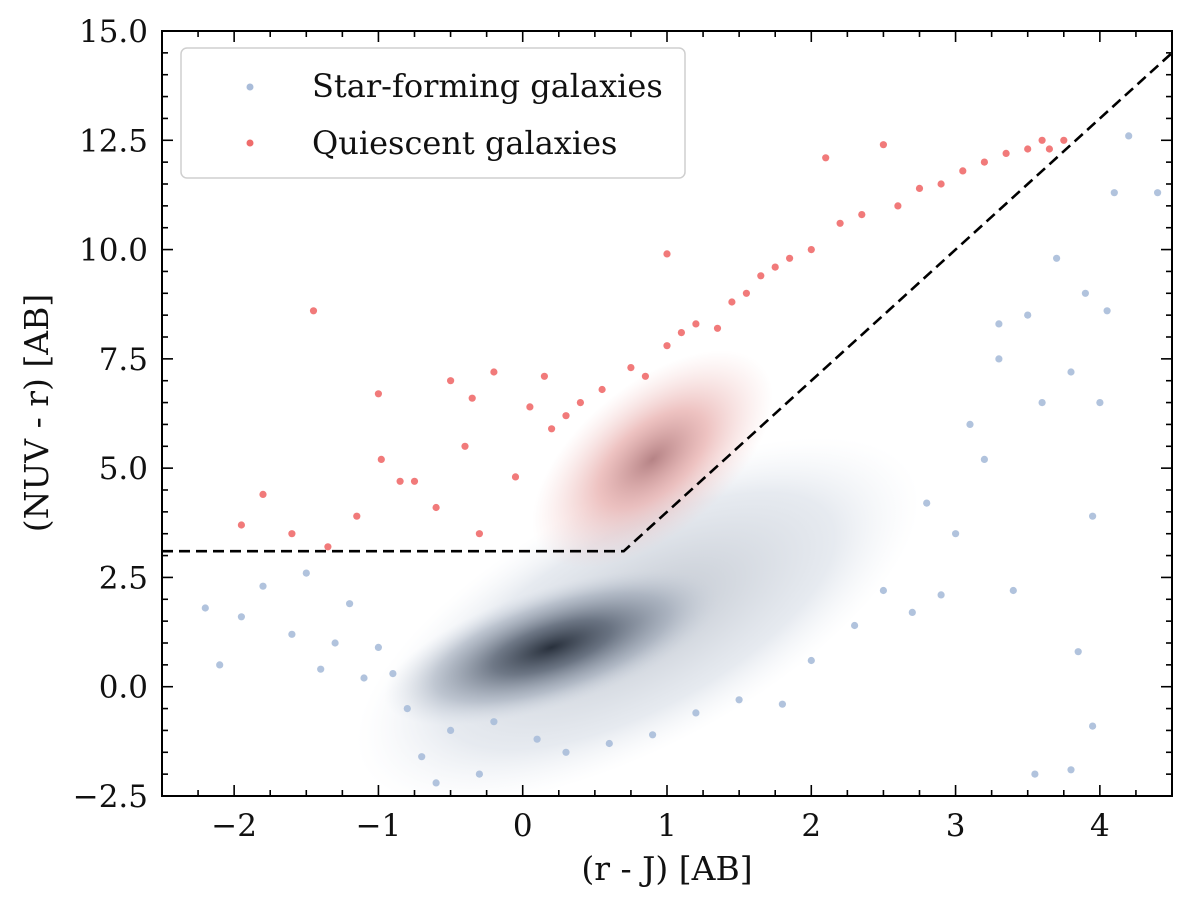 The height and width of the screenshot is (912, 1200). What do you see at coordinates (234, 826) in the screenshot?
I see `x-tick-label: −2` at bounding box center [234, 826].